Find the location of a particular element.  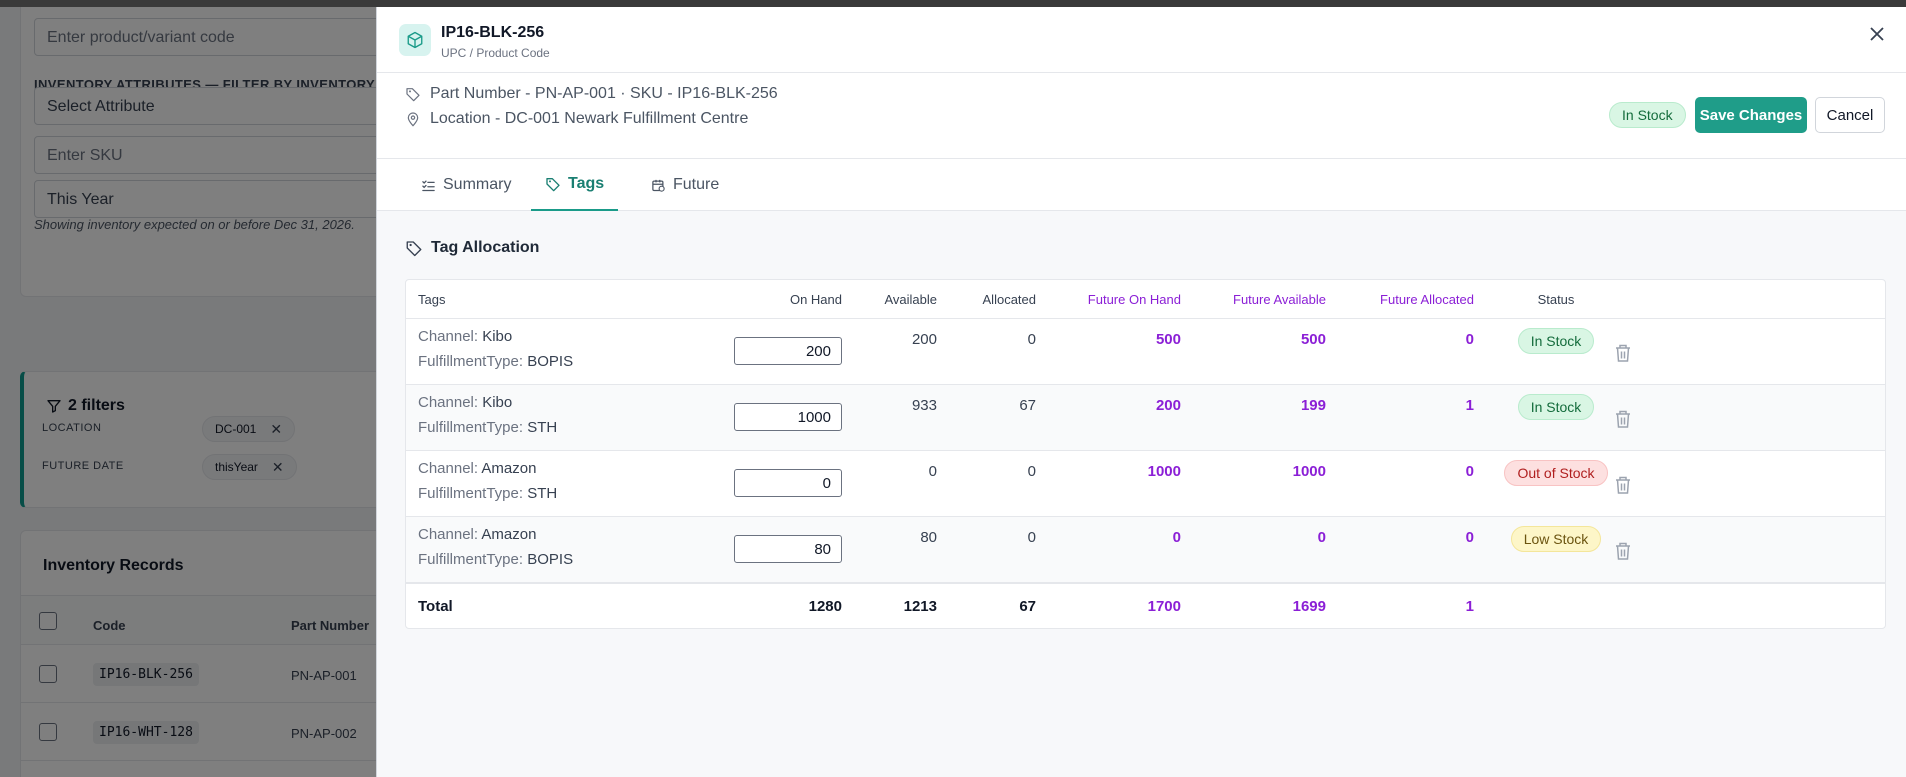

future-on-hand-value: 0 is located at coordinates (1176, 537).